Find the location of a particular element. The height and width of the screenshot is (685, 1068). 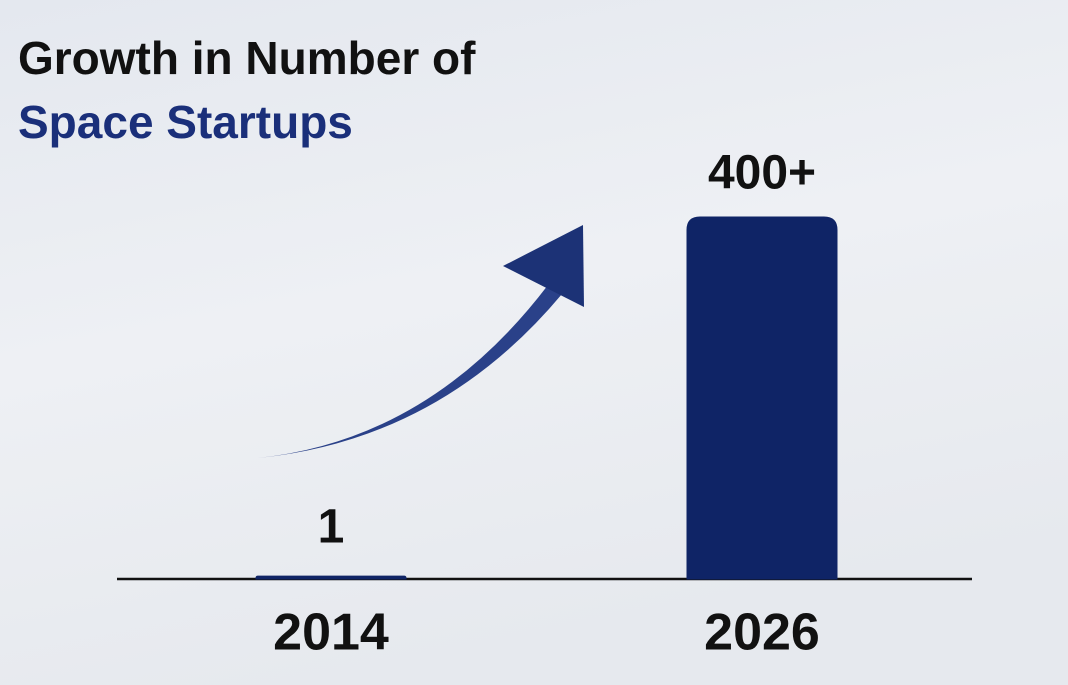

value-label: 400+ is located at coordinates (762, 173).